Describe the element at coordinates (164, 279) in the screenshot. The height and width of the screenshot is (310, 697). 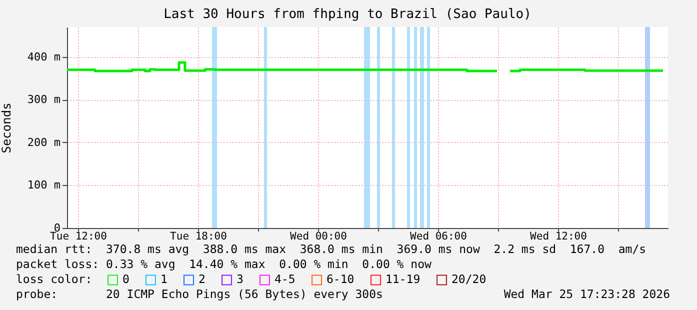
I see `legend-label: 1` at that location.